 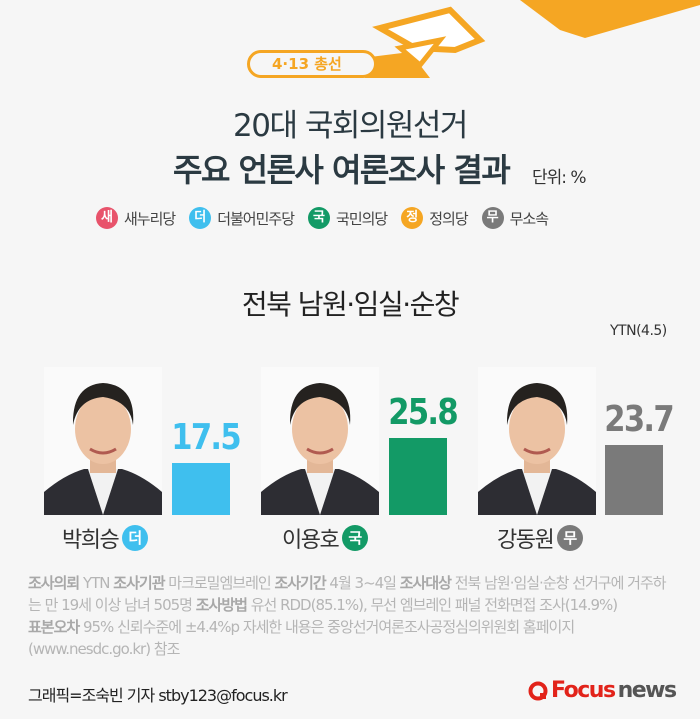 I want to click on party-badge: 새, so click(x=107, y=218).